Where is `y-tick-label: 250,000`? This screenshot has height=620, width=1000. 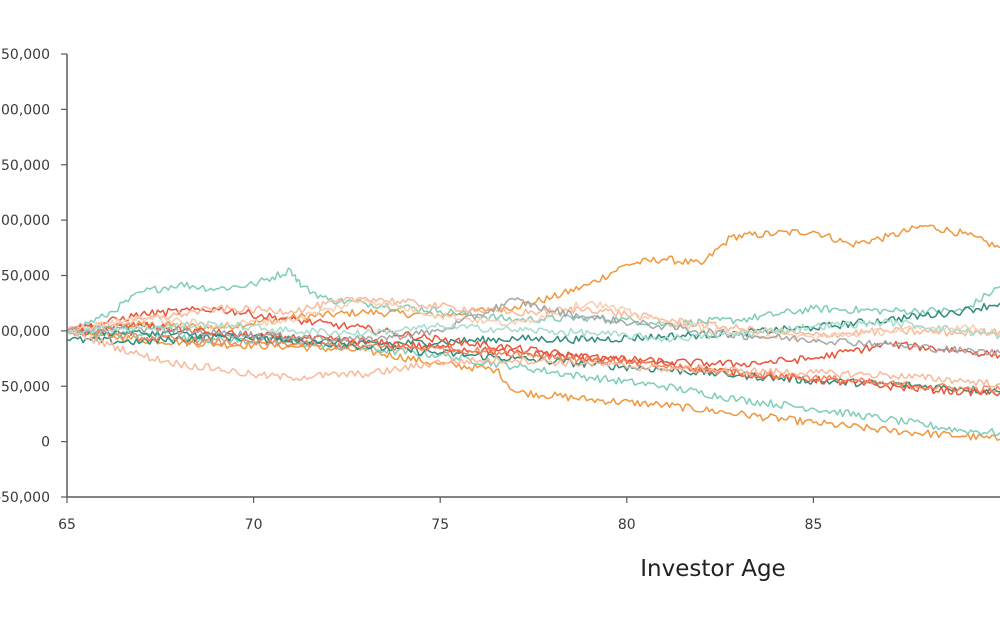 y-tick-label: 250,000 is located at coordinates (25, 166).